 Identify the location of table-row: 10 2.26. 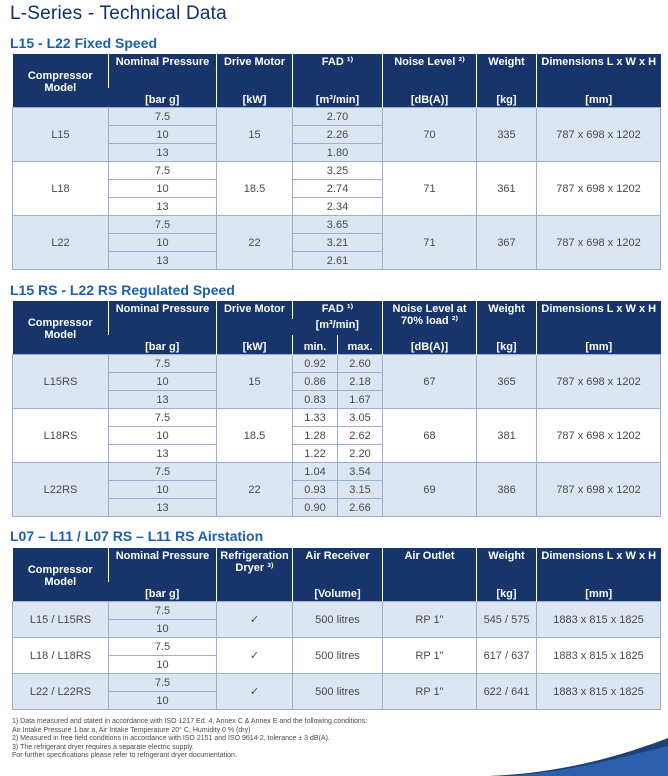
(337, 134).